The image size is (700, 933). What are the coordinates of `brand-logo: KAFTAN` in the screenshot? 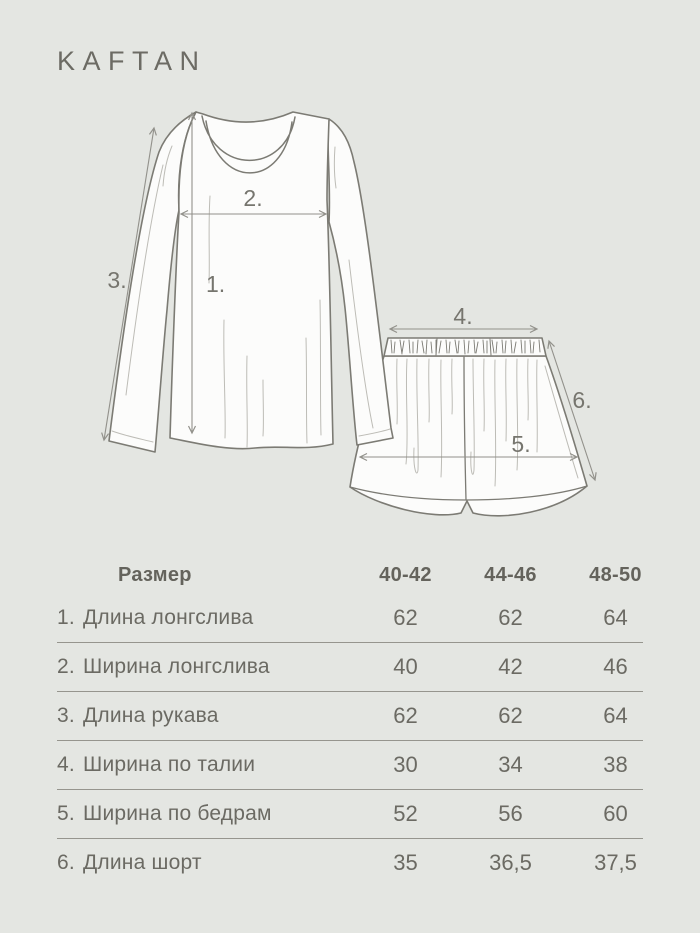 It's located at (132, 61).